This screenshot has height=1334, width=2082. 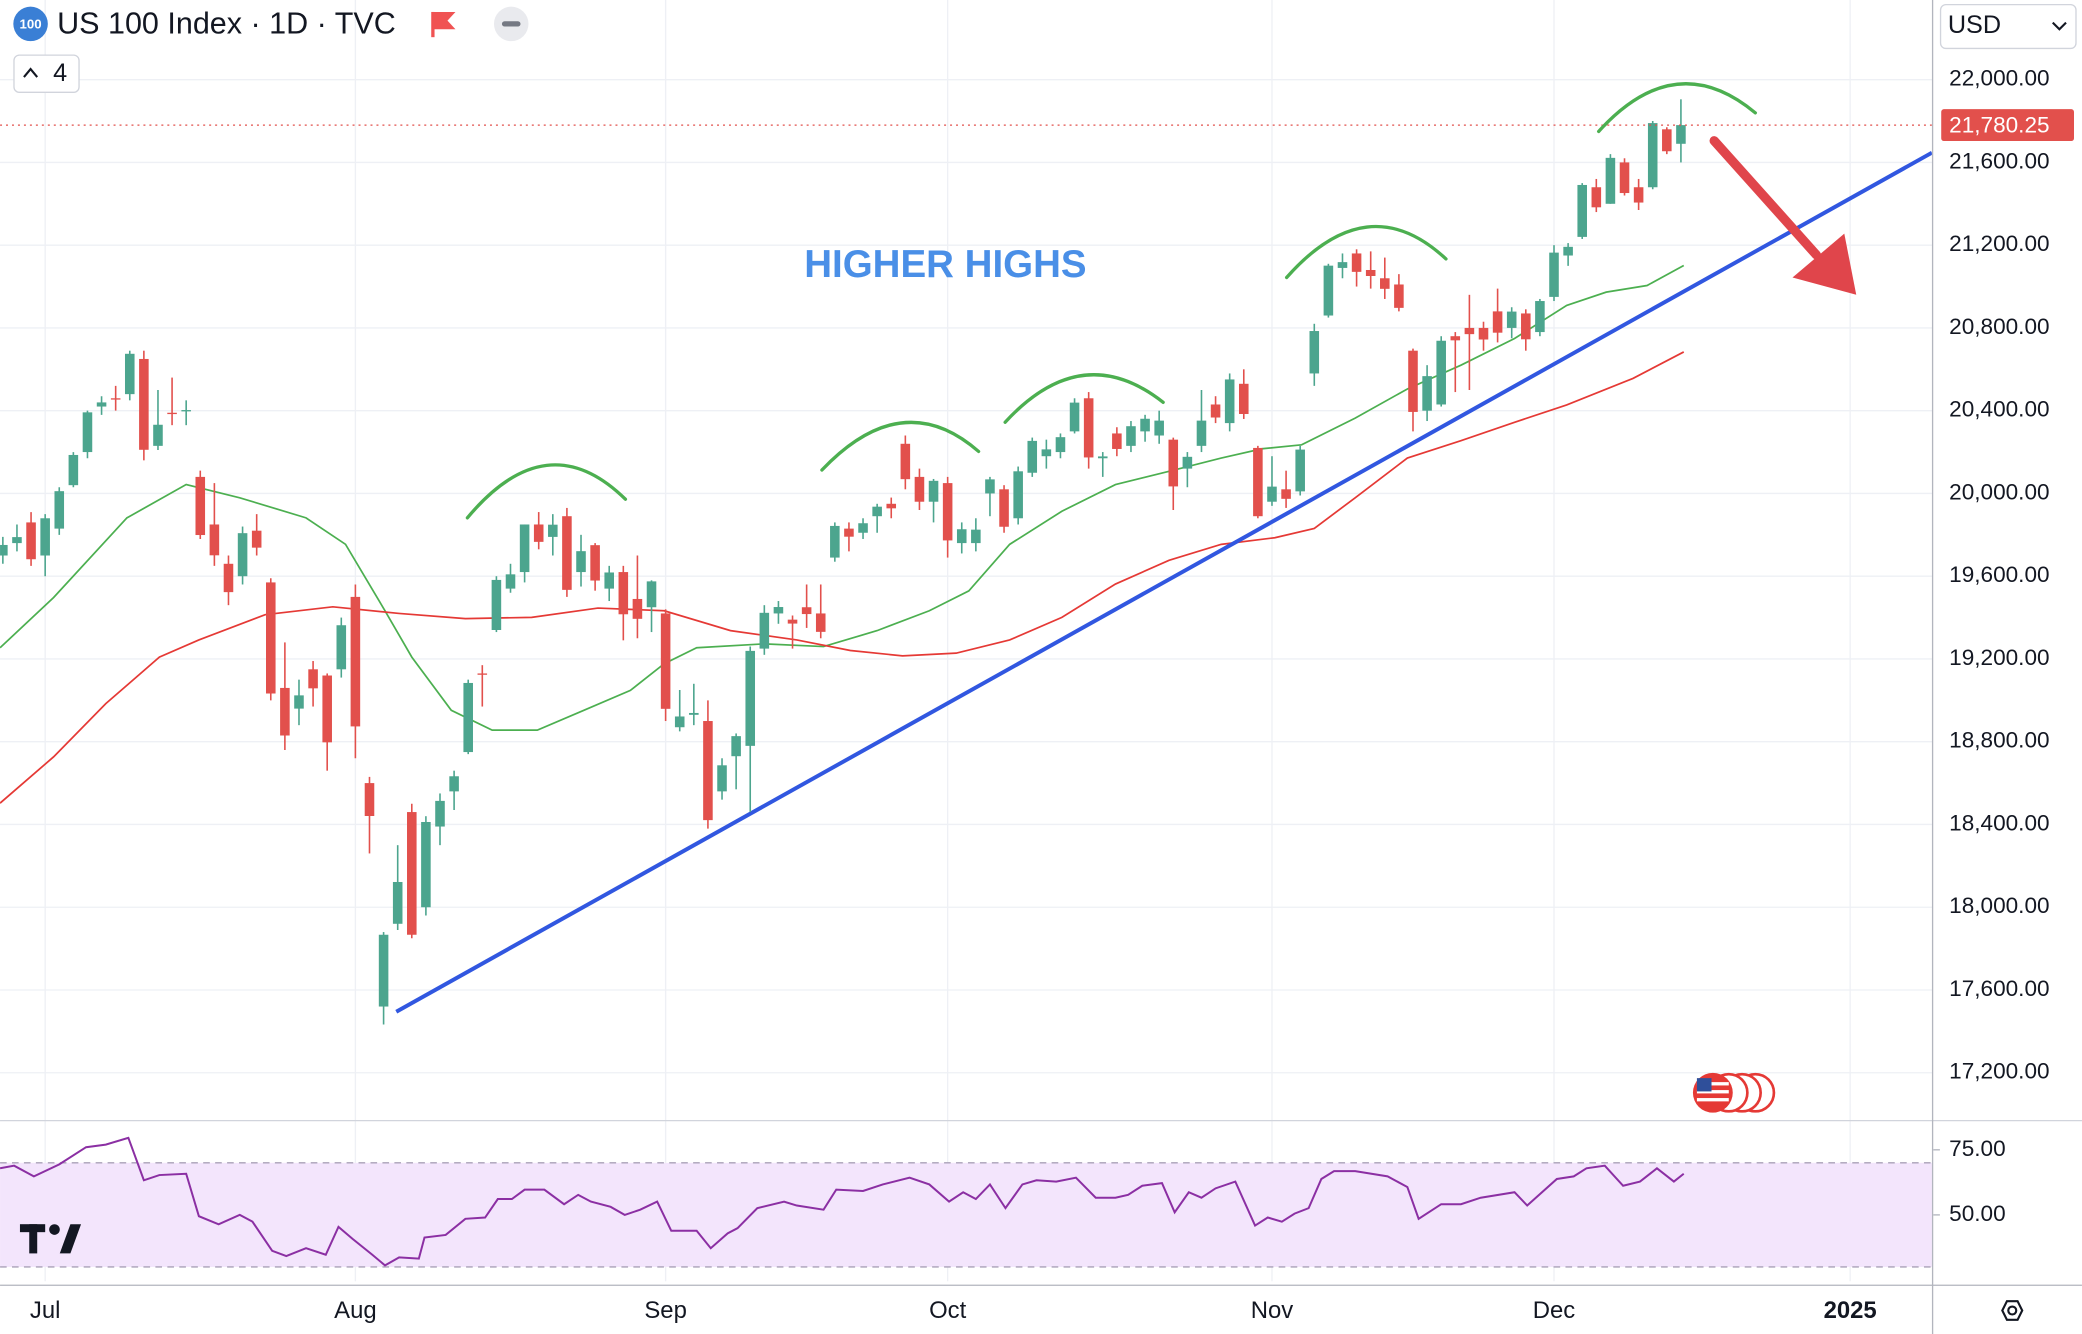 What do you see at coordinates (511, 24) in the screenshot?
I see `collapse-button` at bounding box center [511, 24].